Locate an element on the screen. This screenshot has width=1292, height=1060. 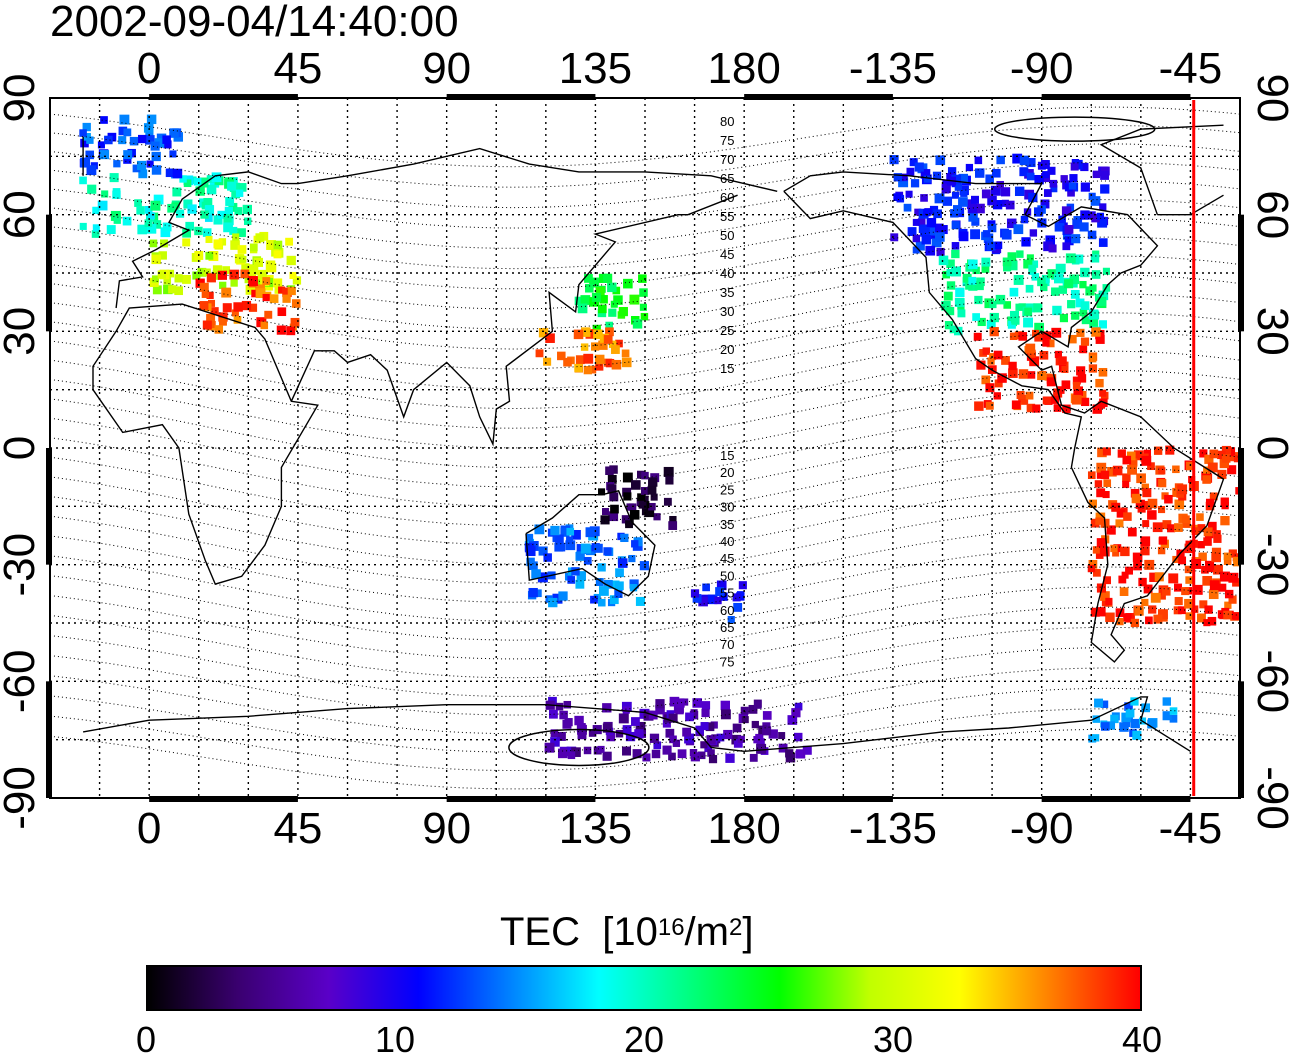
coastline is located at coordinates (590, 543).